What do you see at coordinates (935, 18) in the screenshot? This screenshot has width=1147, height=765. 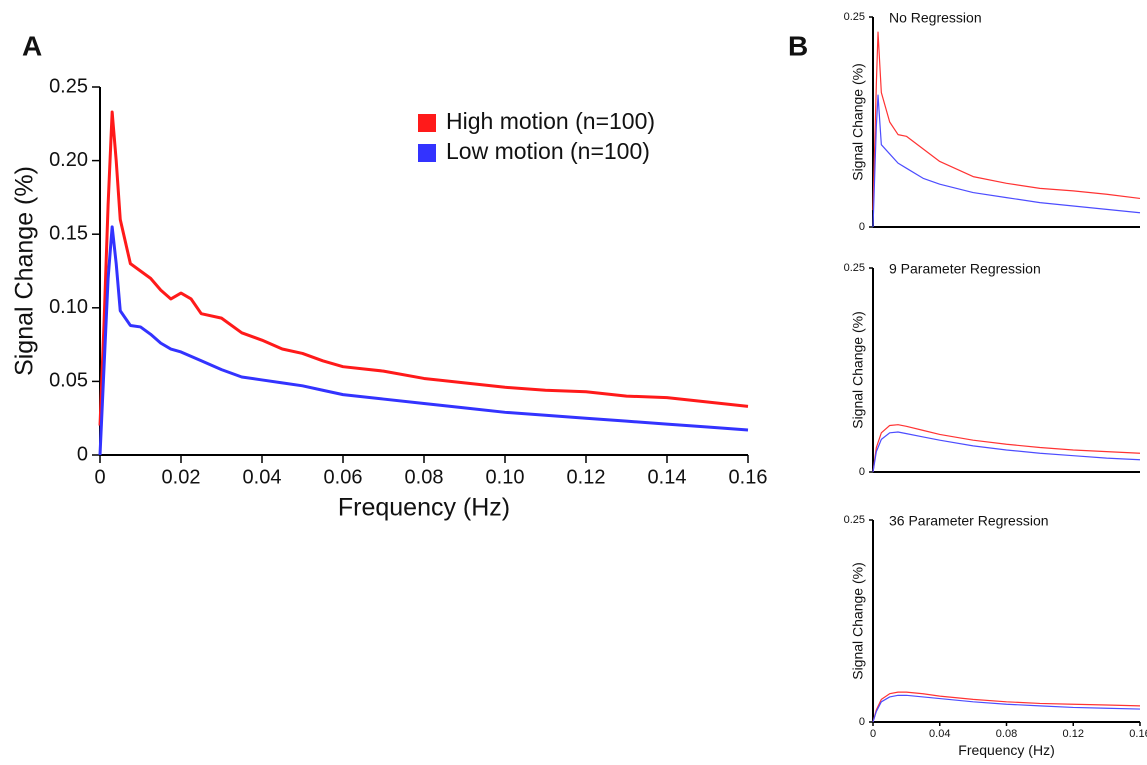 I see `panel-title: No Regression` at bounding box center [935, 18].